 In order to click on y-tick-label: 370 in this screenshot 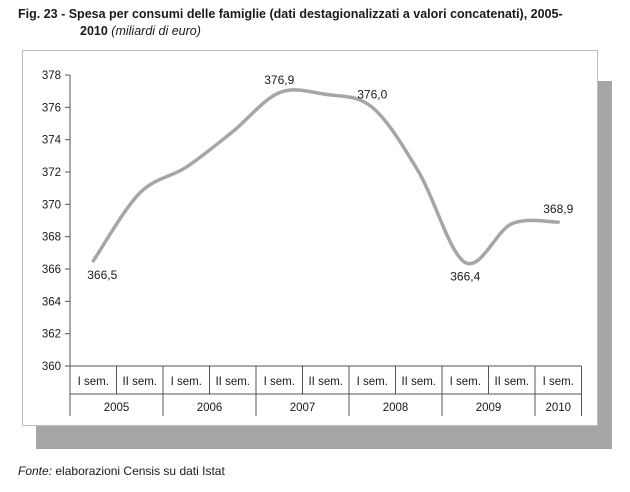, I will do `click(51, 205)`.